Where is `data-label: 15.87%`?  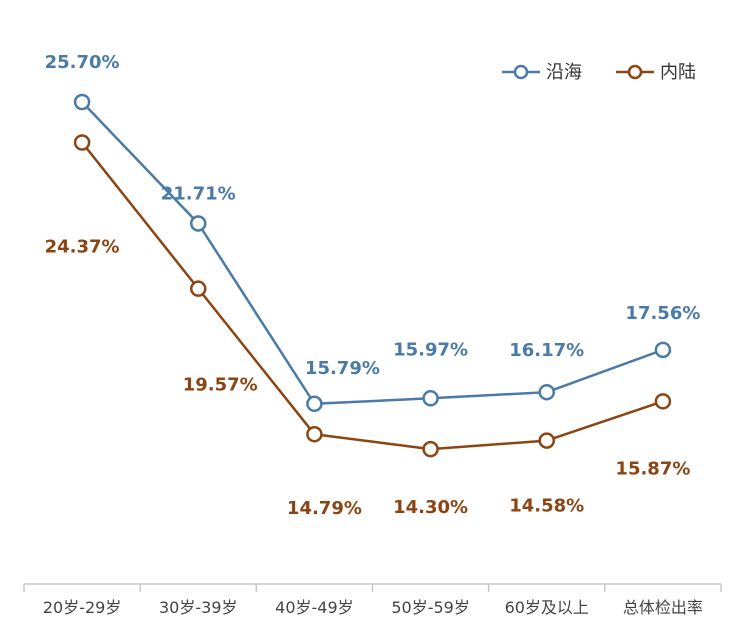
data-label: 15.87% is located at coordinates (652, 468).